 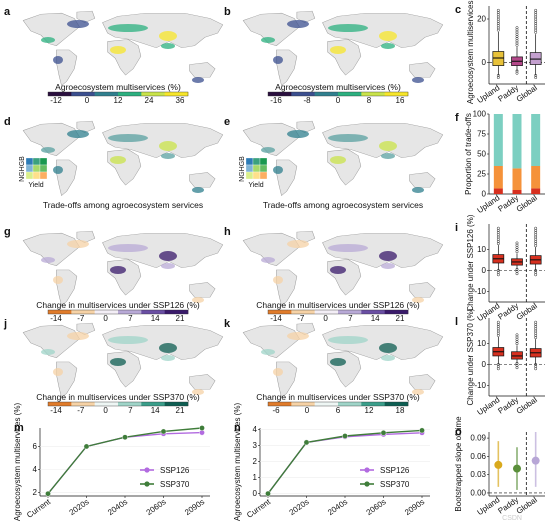 I want to click on panel-letter-i: i, so click(x=456, y=228).